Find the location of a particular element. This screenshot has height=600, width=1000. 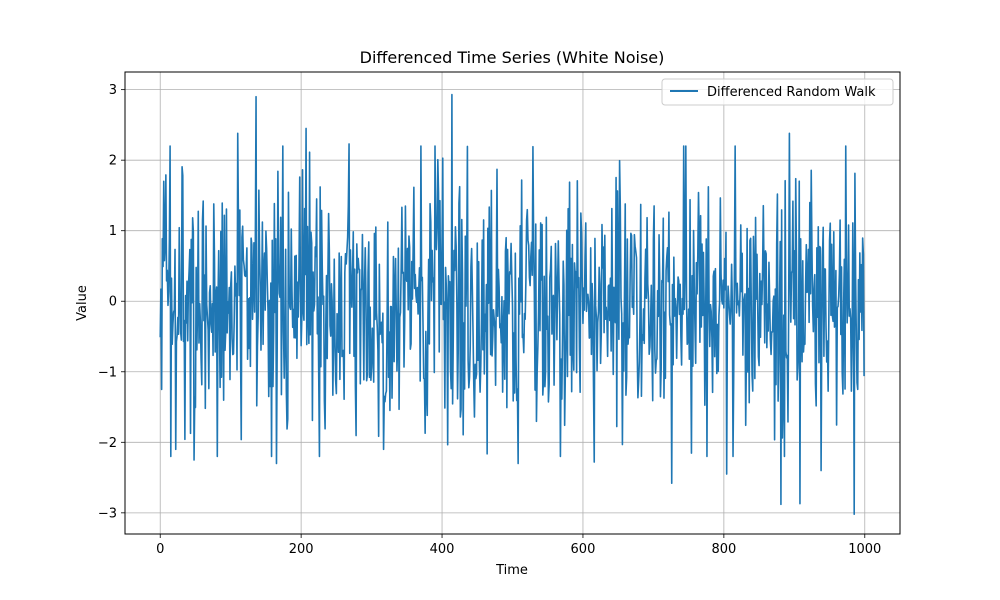

x-tick-label: 0 is located at coordinates (160, 549).